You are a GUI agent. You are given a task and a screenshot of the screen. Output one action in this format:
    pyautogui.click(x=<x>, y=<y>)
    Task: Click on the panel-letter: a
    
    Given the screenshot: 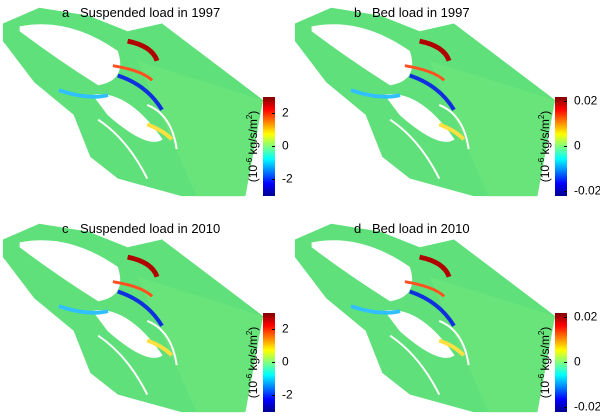 What is the action you would take?
    pyautogui.click(x=66, y=12)
    